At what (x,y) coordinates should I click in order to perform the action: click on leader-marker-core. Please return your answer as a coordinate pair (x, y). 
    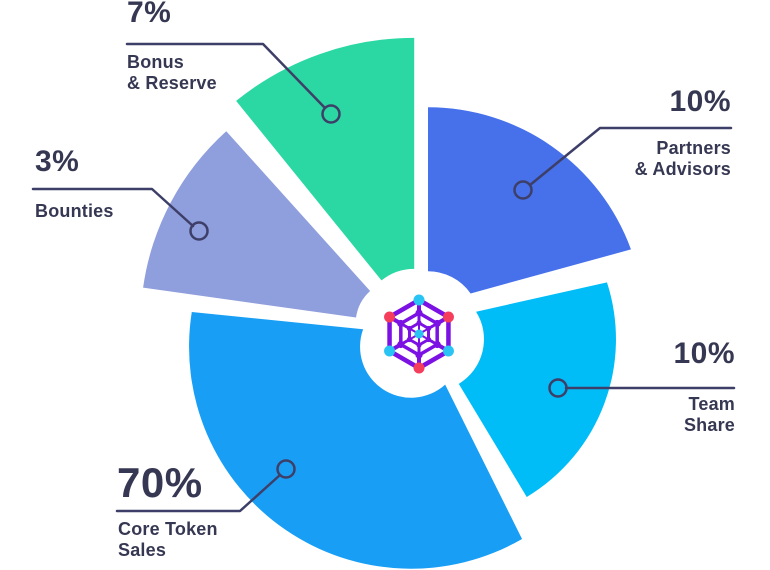
    Looking at the image, I should click on (286, 469).